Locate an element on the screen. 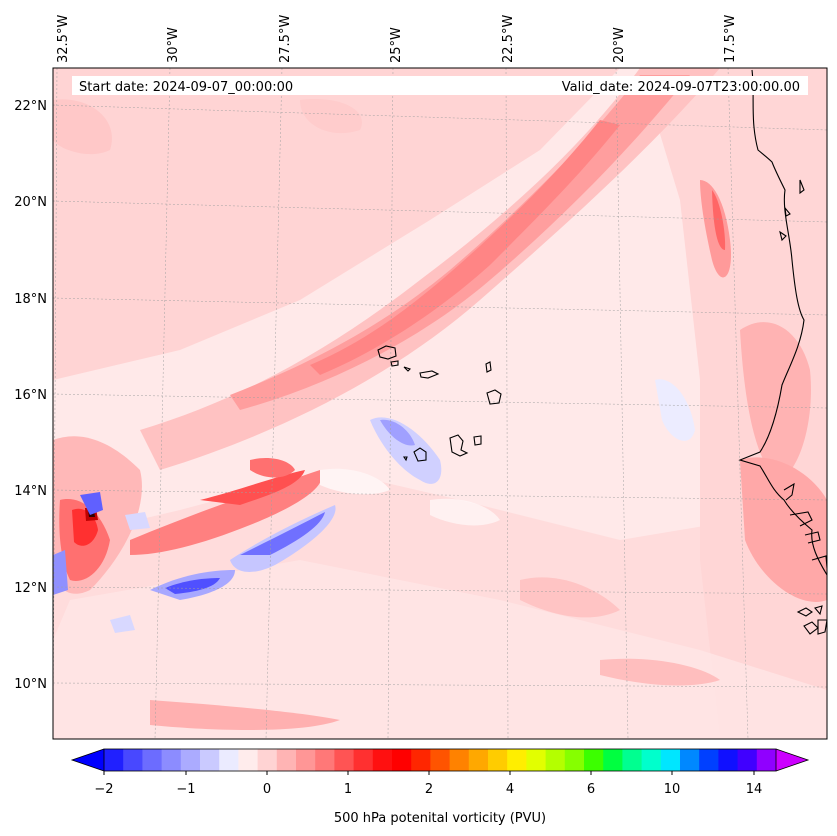 This screenshot has width=837, height=836. colorbar-tick-label: 14 is located at coordinates (754, 789).